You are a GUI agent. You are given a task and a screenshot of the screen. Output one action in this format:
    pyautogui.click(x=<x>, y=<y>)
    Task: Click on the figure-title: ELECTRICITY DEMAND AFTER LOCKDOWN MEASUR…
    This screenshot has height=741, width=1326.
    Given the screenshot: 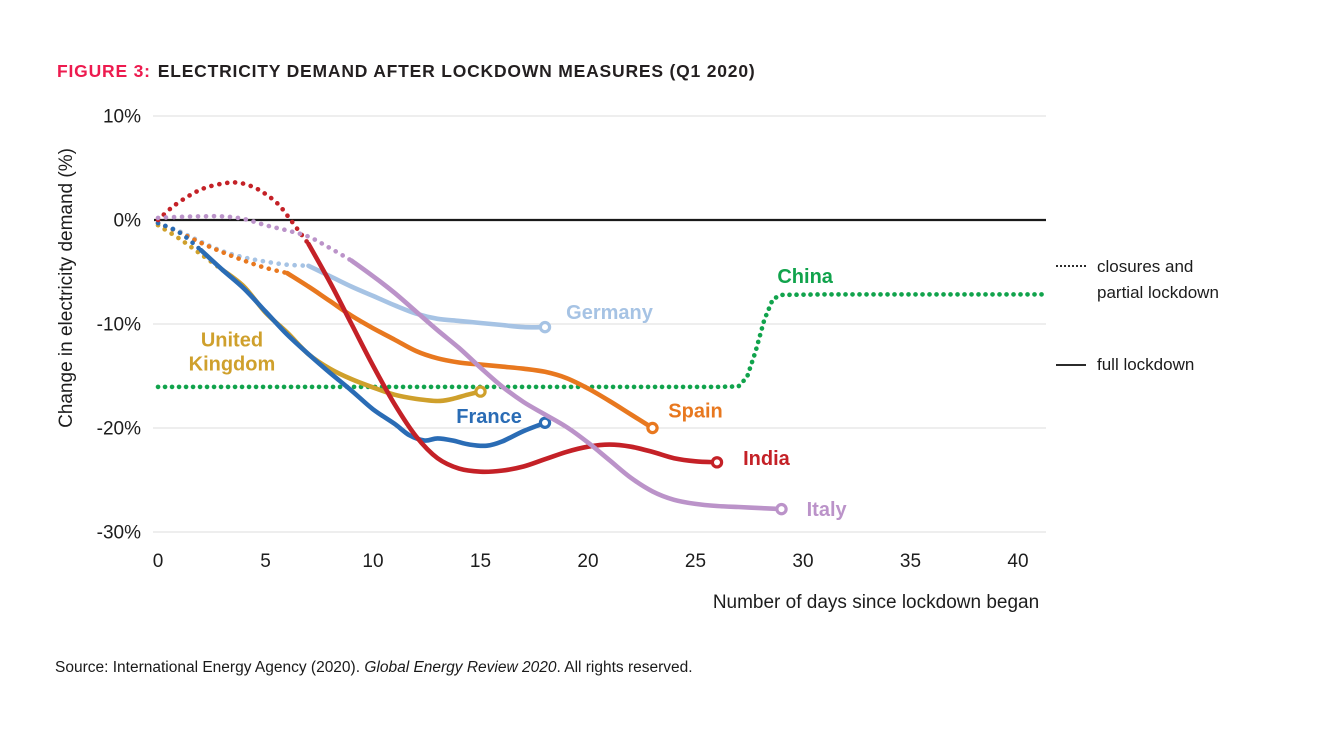 What is the action you would take?
    pyautogui.click(x=456, y=71)
    